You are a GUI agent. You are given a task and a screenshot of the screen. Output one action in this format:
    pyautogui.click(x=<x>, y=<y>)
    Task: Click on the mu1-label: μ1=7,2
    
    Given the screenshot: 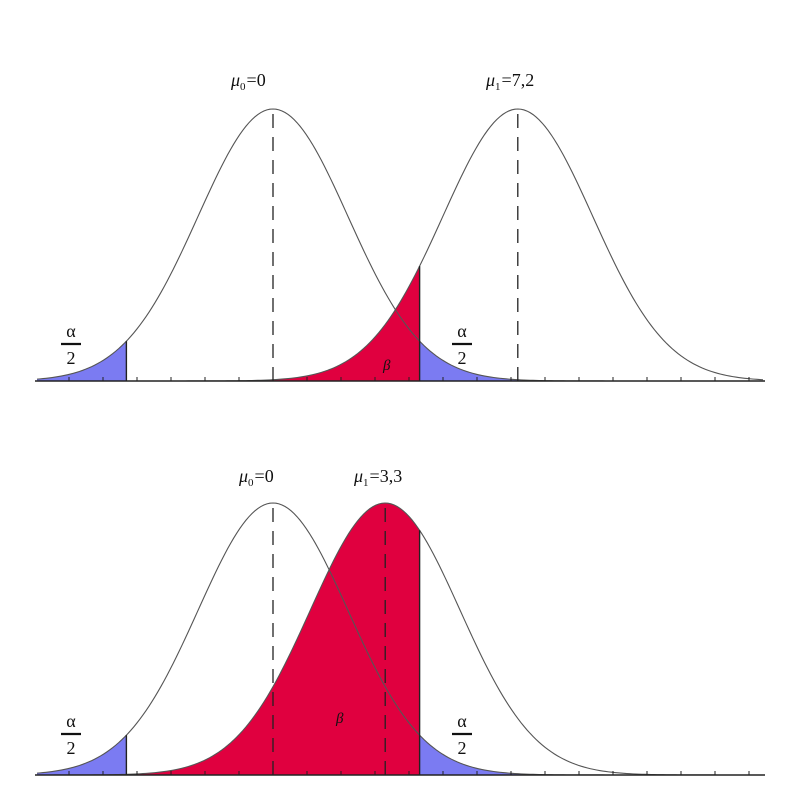 What is the action you would take?
    pyautogui.click(x=509, y=81)
    